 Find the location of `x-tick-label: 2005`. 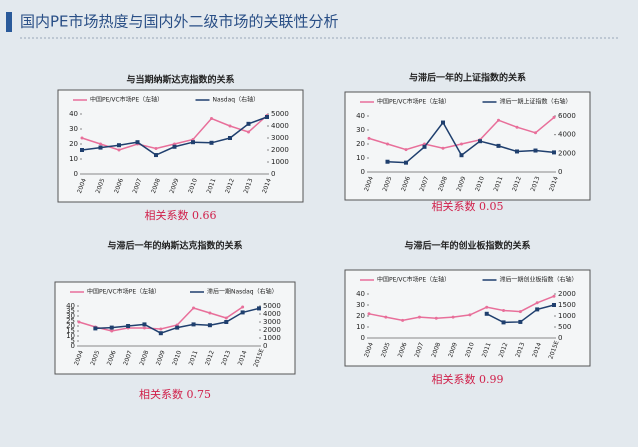

x-tick-label: 2005 is located at coordinates (388, 183).